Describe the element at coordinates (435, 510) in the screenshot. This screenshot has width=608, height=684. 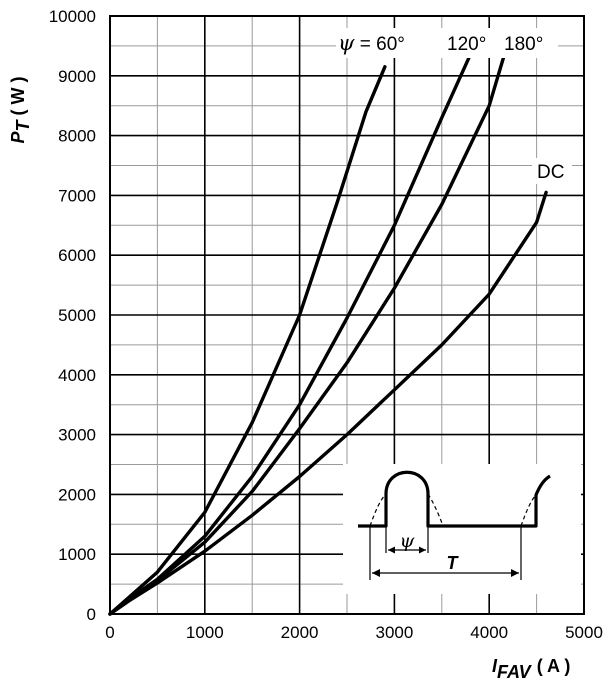
I see `waveform-dash-fall` at that location.